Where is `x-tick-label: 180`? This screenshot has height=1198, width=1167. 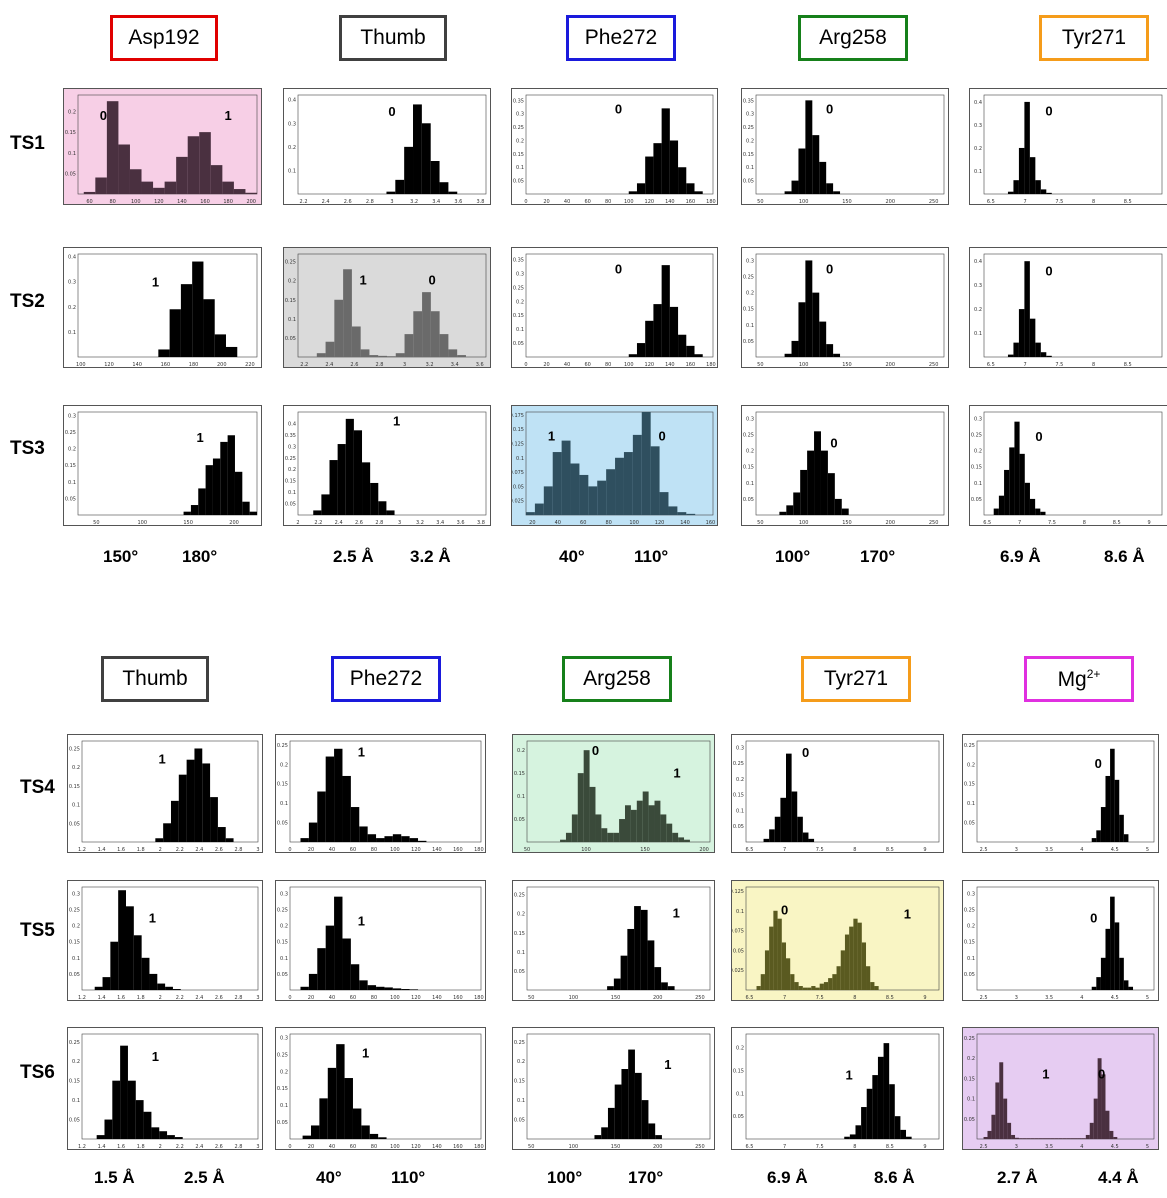
x-tick-label: 180 is located at coordinates (479, 1147).